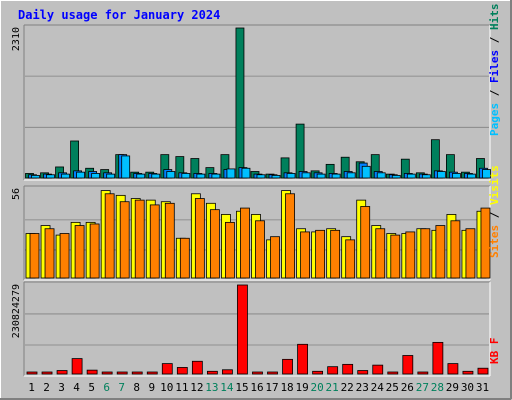  What do you see at coordinates (494, 185) in the screenshot?
I see `legend-visits: Visits` at bounding box center [494, 185].